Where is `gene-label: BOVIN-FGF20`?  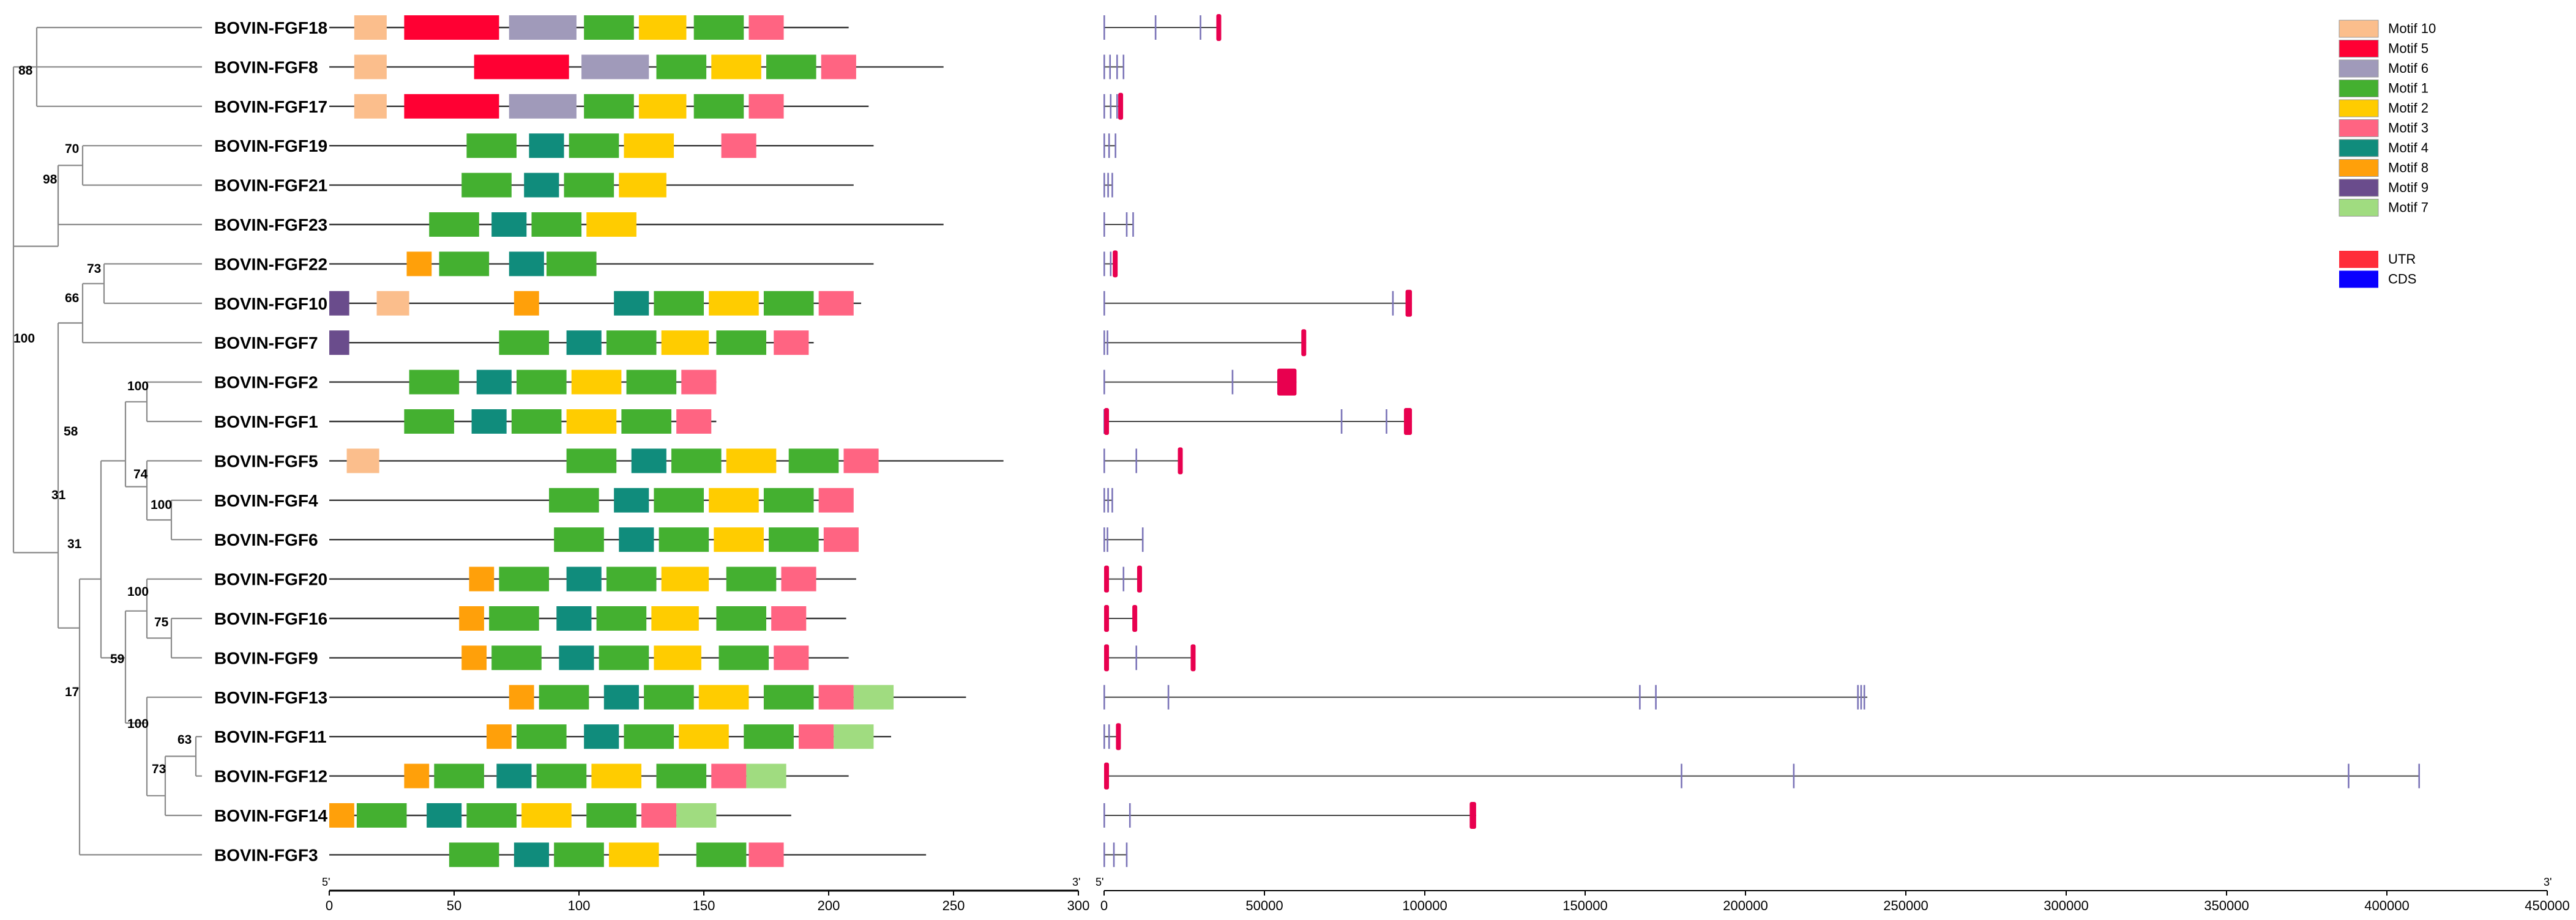 gene-label: BOVIN-FGF20 is located at coordinates (270, 579).